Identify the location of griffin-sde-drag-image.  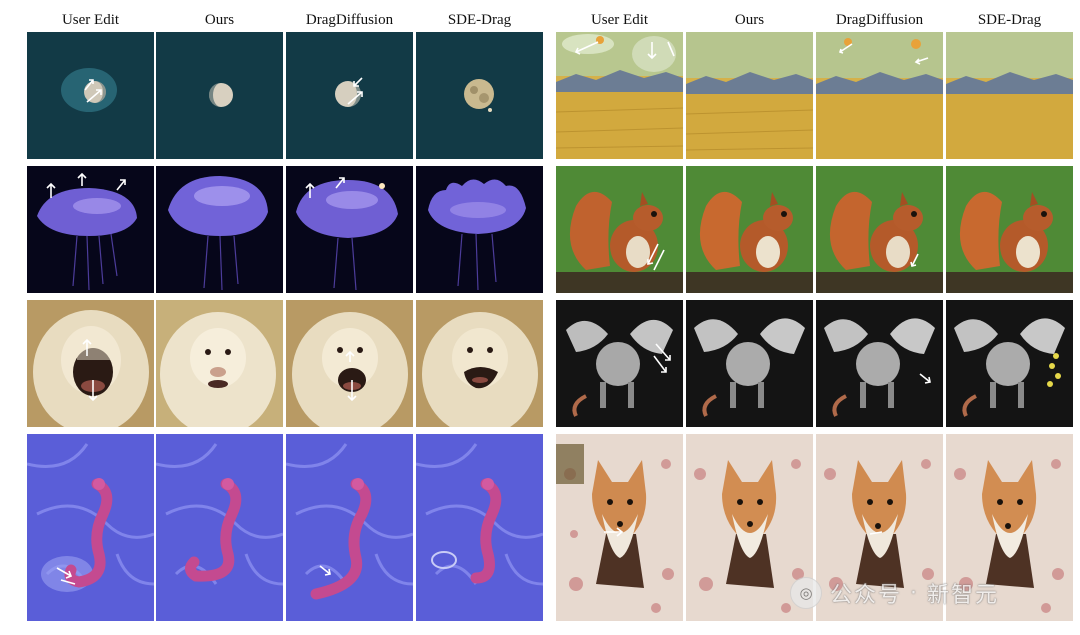
(1009, 363).